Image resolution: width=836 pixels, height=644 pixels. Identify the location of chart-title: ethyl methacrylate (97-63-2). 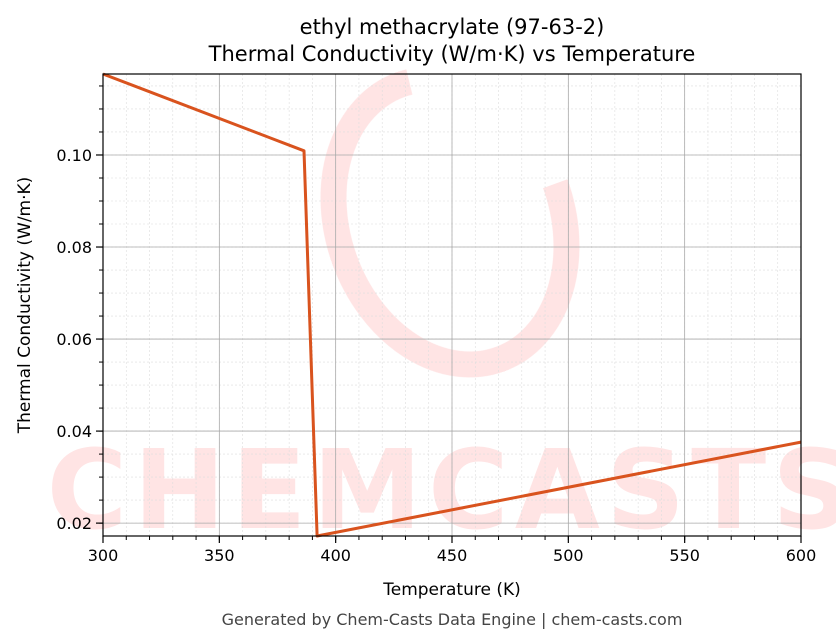
(452, 27).